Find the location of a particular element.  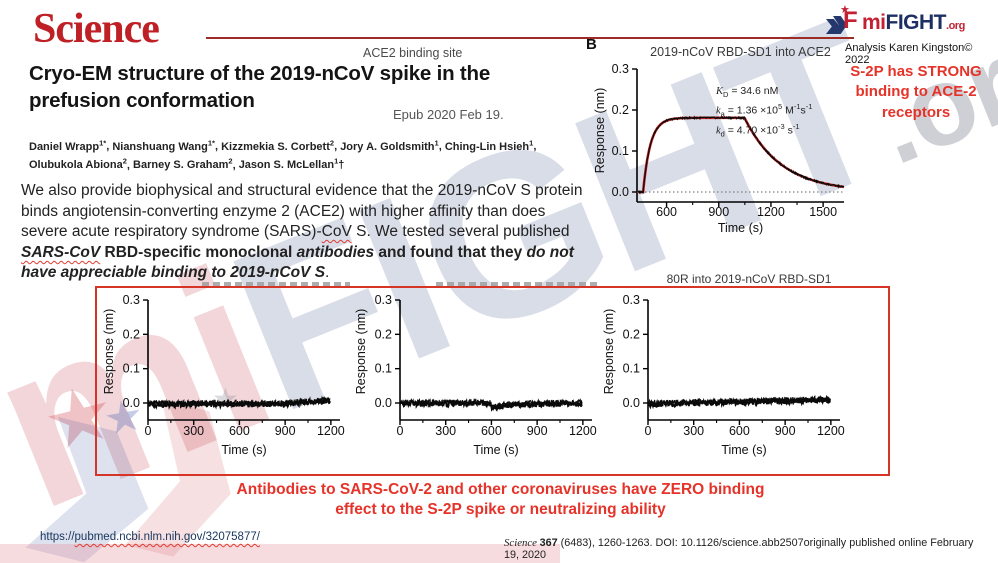

author: Ching-Lin Hsieh1 is located at coordinates (489, 145).